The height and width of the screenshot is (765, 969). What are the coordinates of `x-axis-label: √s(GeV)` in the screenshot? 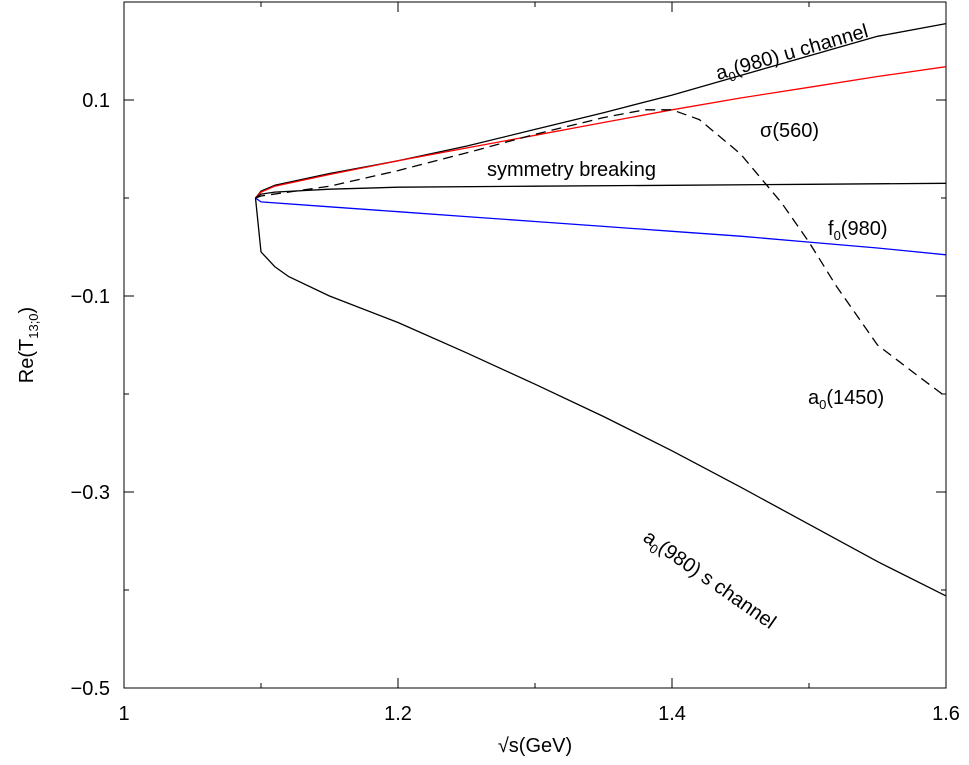 It's located at (535, 746).